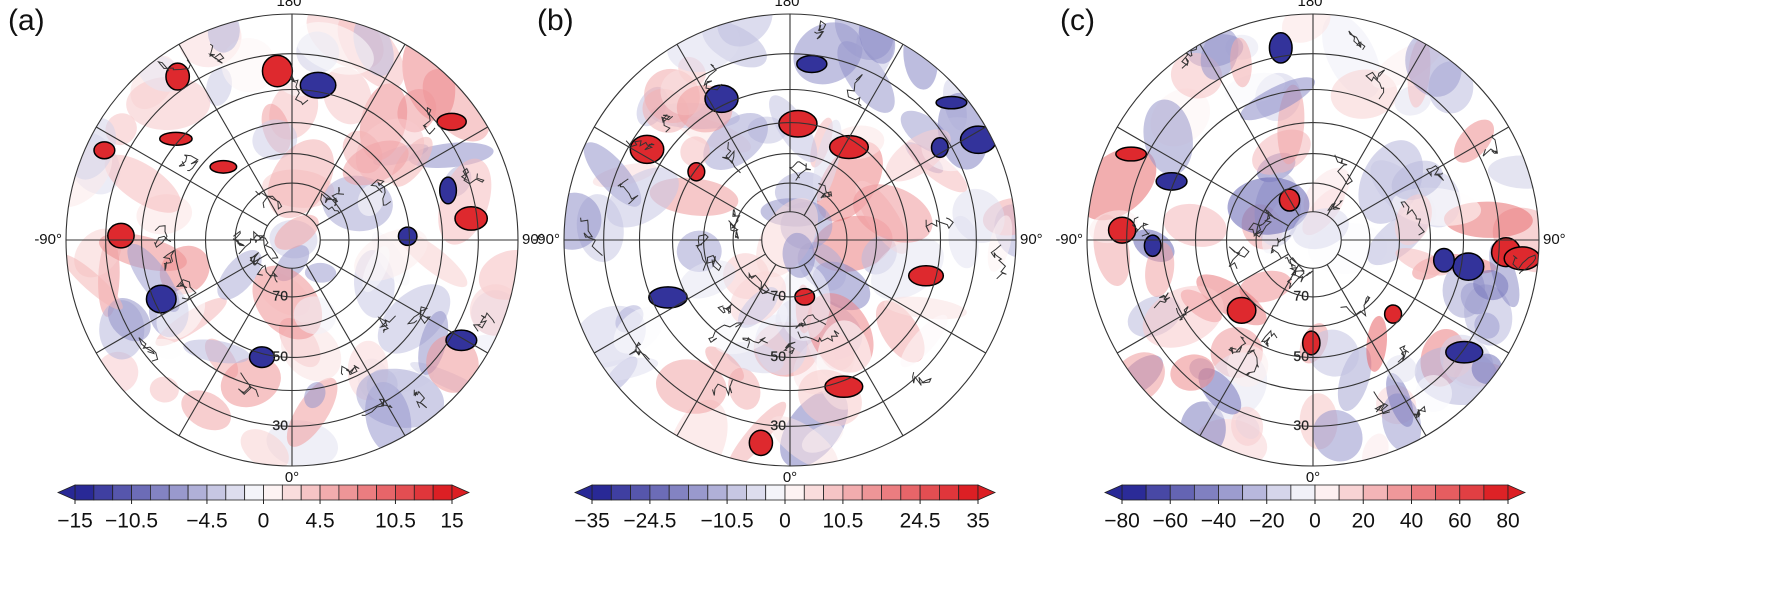 Image resolution: width=1770 pixels, height=597 pixels. What do you see at coordinates (1507, 521) in the screenshot?
I see `colorbar-tick-label: 80` at bounding box center [1507, 521].